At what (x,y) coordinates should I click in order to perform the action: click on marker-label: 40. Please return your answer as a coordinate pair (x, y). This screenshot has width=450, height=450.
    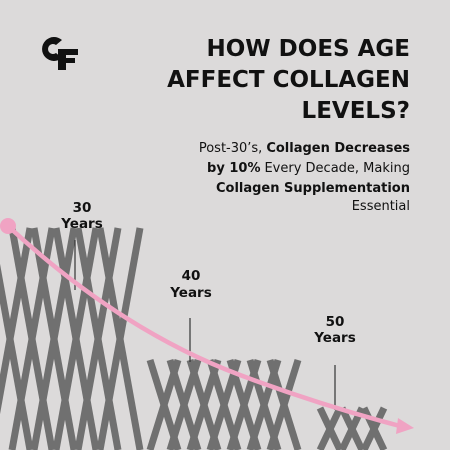
    Looking at the image, I should click on (191, 276).